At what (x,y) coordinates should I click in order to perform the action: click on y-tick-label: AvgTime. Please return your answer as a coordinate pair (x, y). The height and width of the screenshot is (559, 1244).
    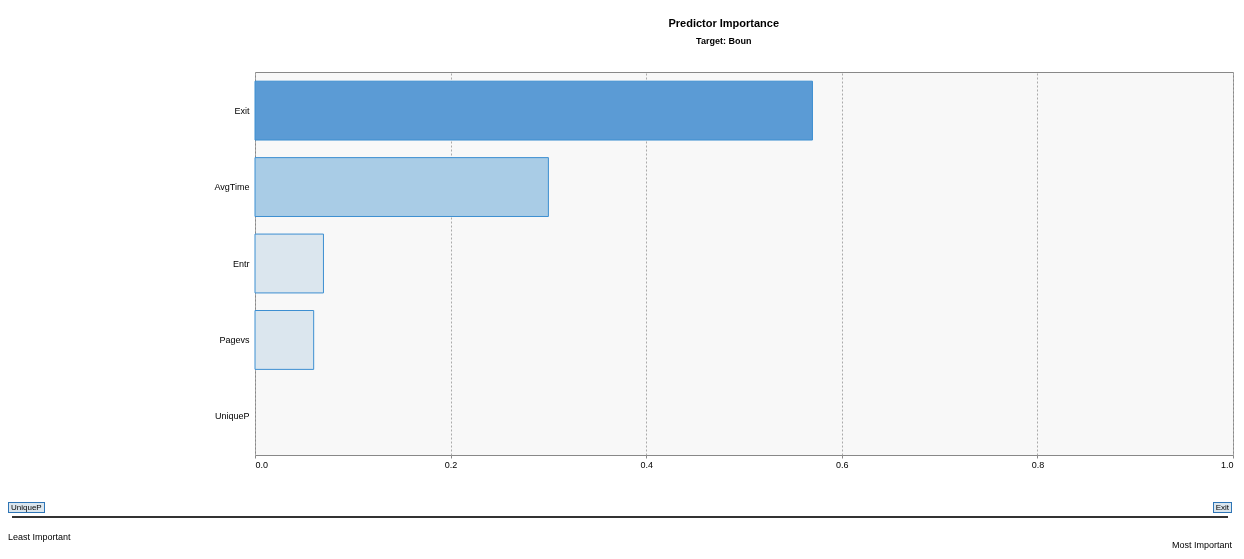
    Looking at the image, I should click on (232, 187).